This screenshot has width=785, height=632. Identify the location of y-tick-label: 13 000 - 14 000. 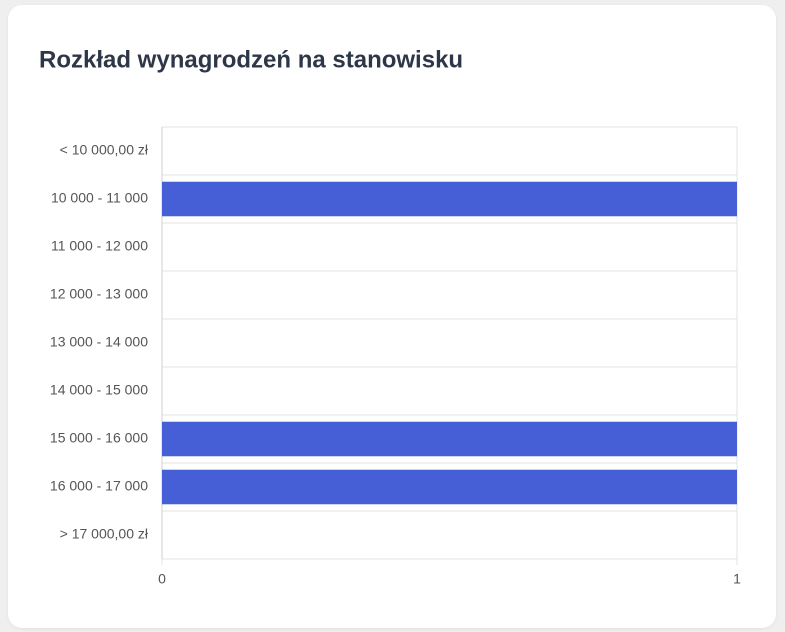
(99, 342).